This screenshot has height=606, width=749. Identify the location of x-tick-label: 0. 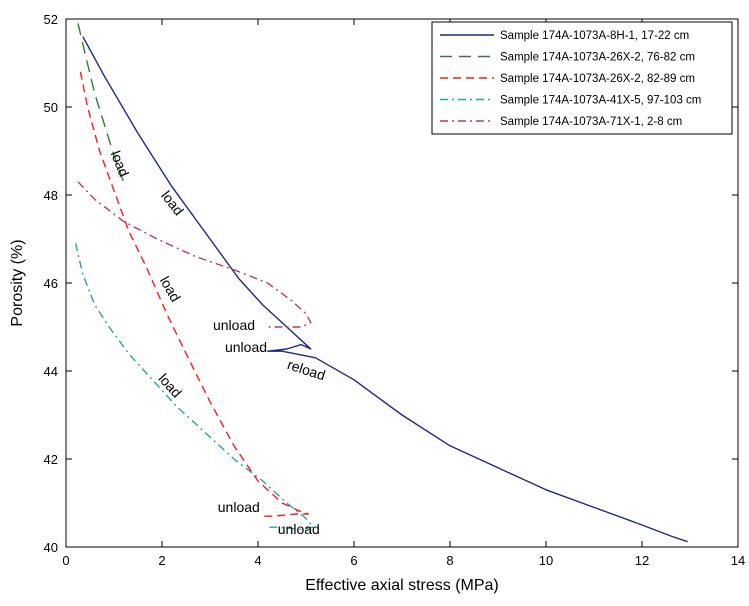
(65, 560).